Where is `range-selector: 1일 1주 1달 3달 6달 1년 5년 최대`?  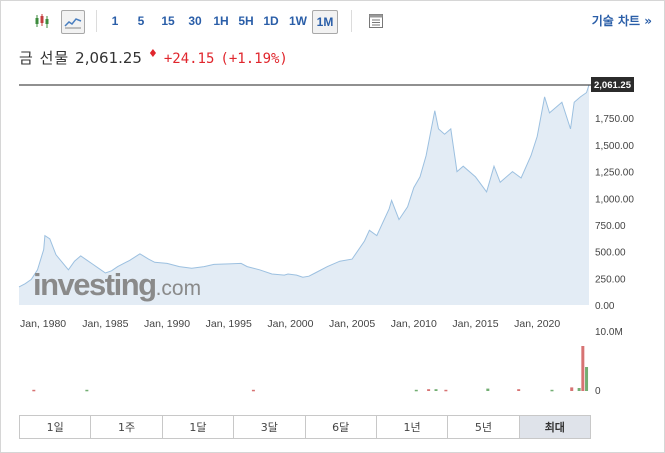
range-selector: 1일 1주 1달 3달 6달 1년 5년 최대 is located at coordinates (305, 427).